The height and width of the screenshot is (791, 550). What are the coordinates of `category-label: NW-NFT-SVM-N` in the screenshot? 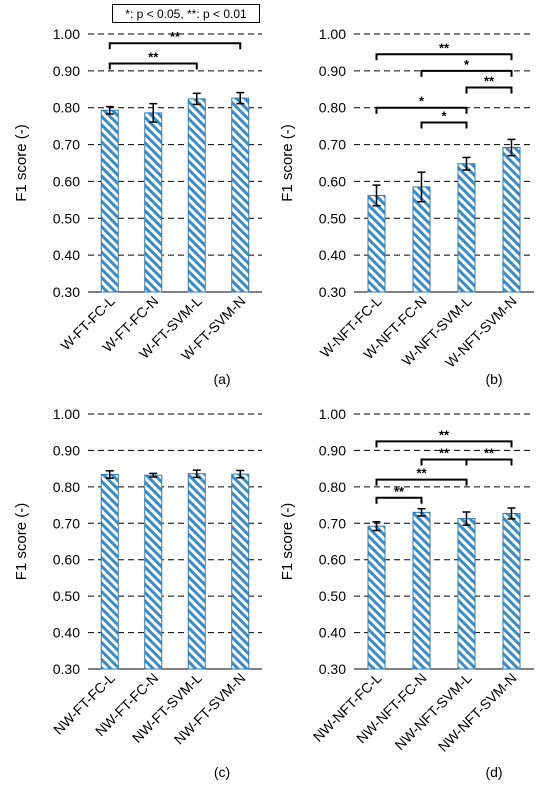 It's located at (477, 712).